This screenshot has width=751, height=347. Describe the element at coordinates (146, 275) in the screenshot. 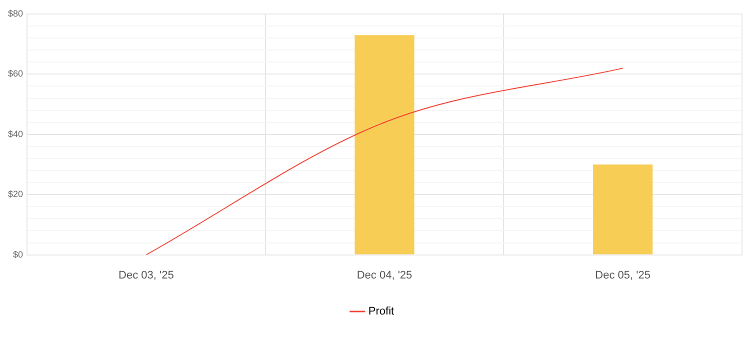

I see `x-tick-label: Dec 03, '25` at that location.